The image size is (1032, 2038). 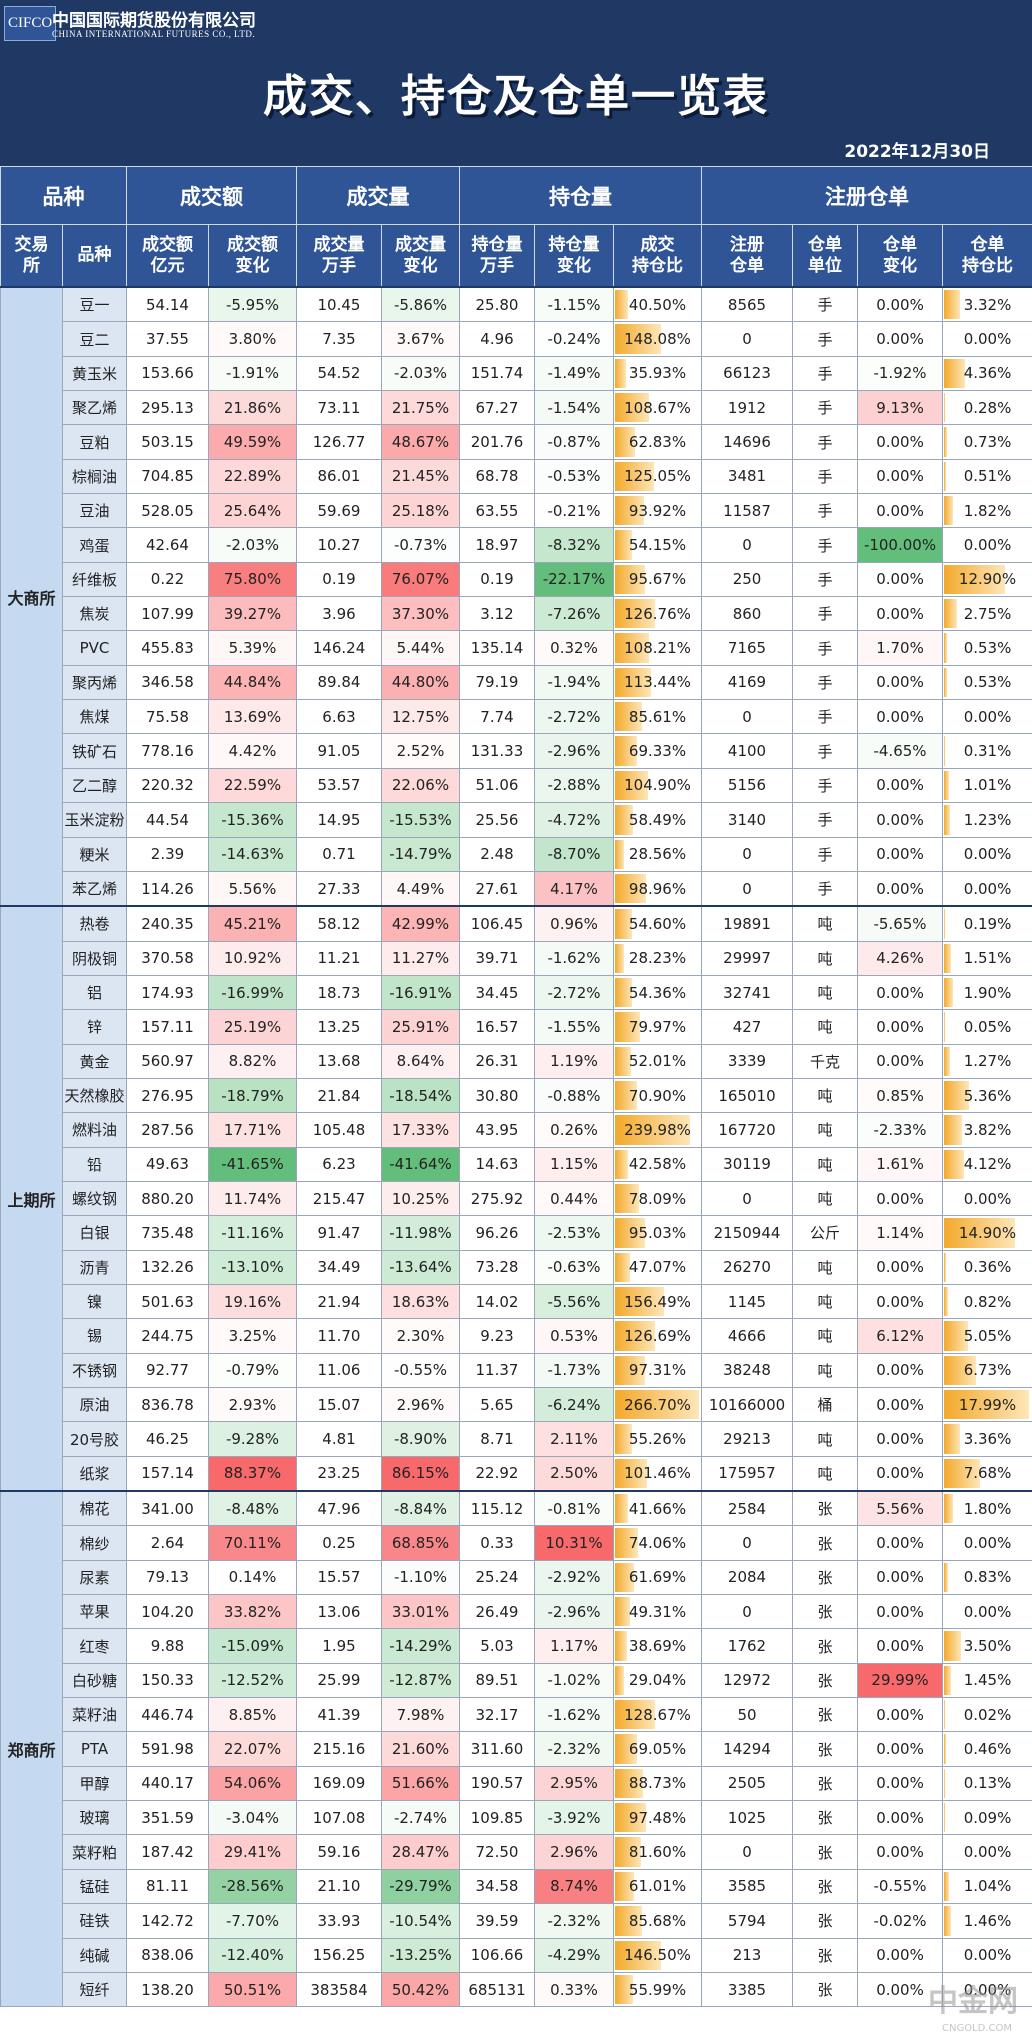 I want to click on value-cell: 49.59%, so click(x=252, y=442).